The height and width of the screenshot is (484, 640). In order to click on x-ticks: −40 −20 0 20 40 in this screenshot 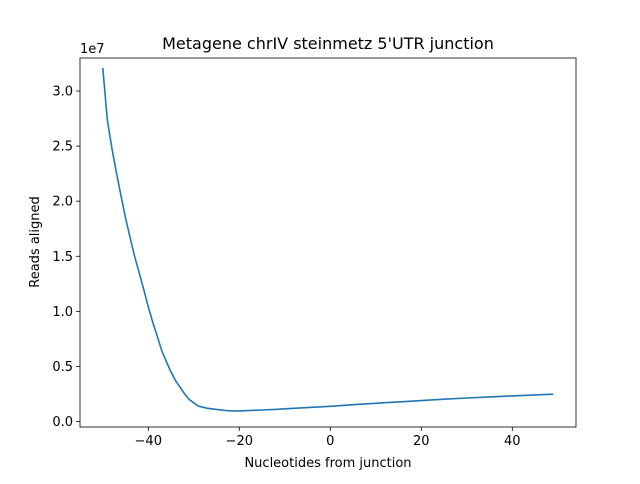, I will do `click(328, 438)`.